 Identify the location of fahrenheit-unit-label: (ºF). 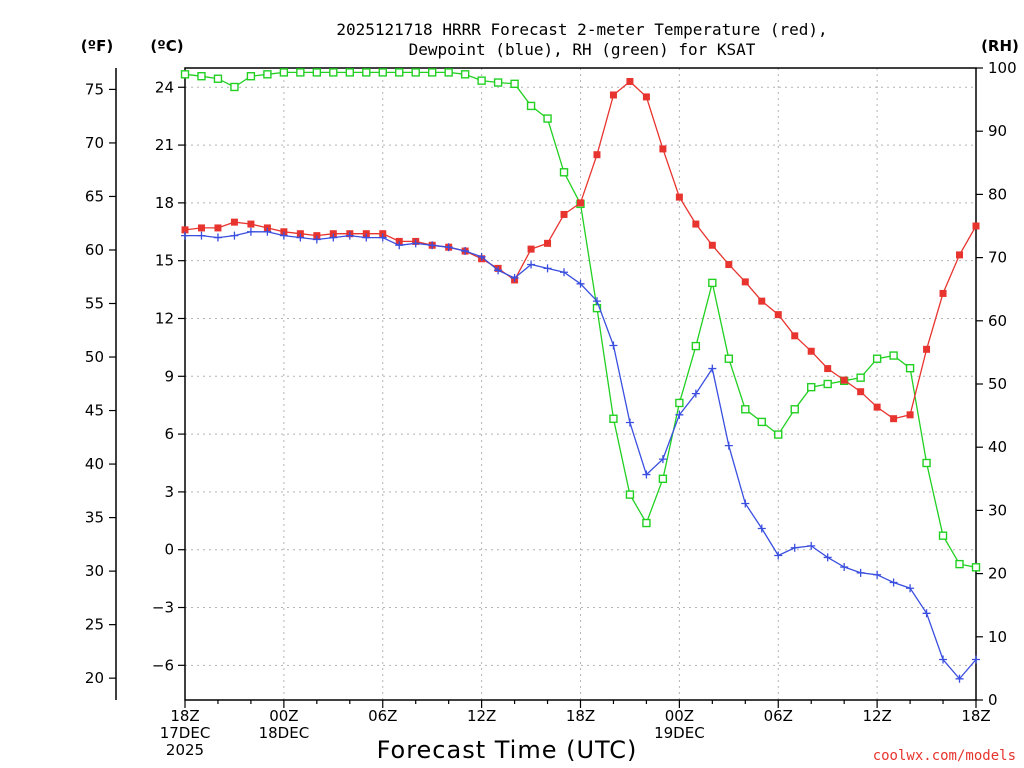
(97, 46).